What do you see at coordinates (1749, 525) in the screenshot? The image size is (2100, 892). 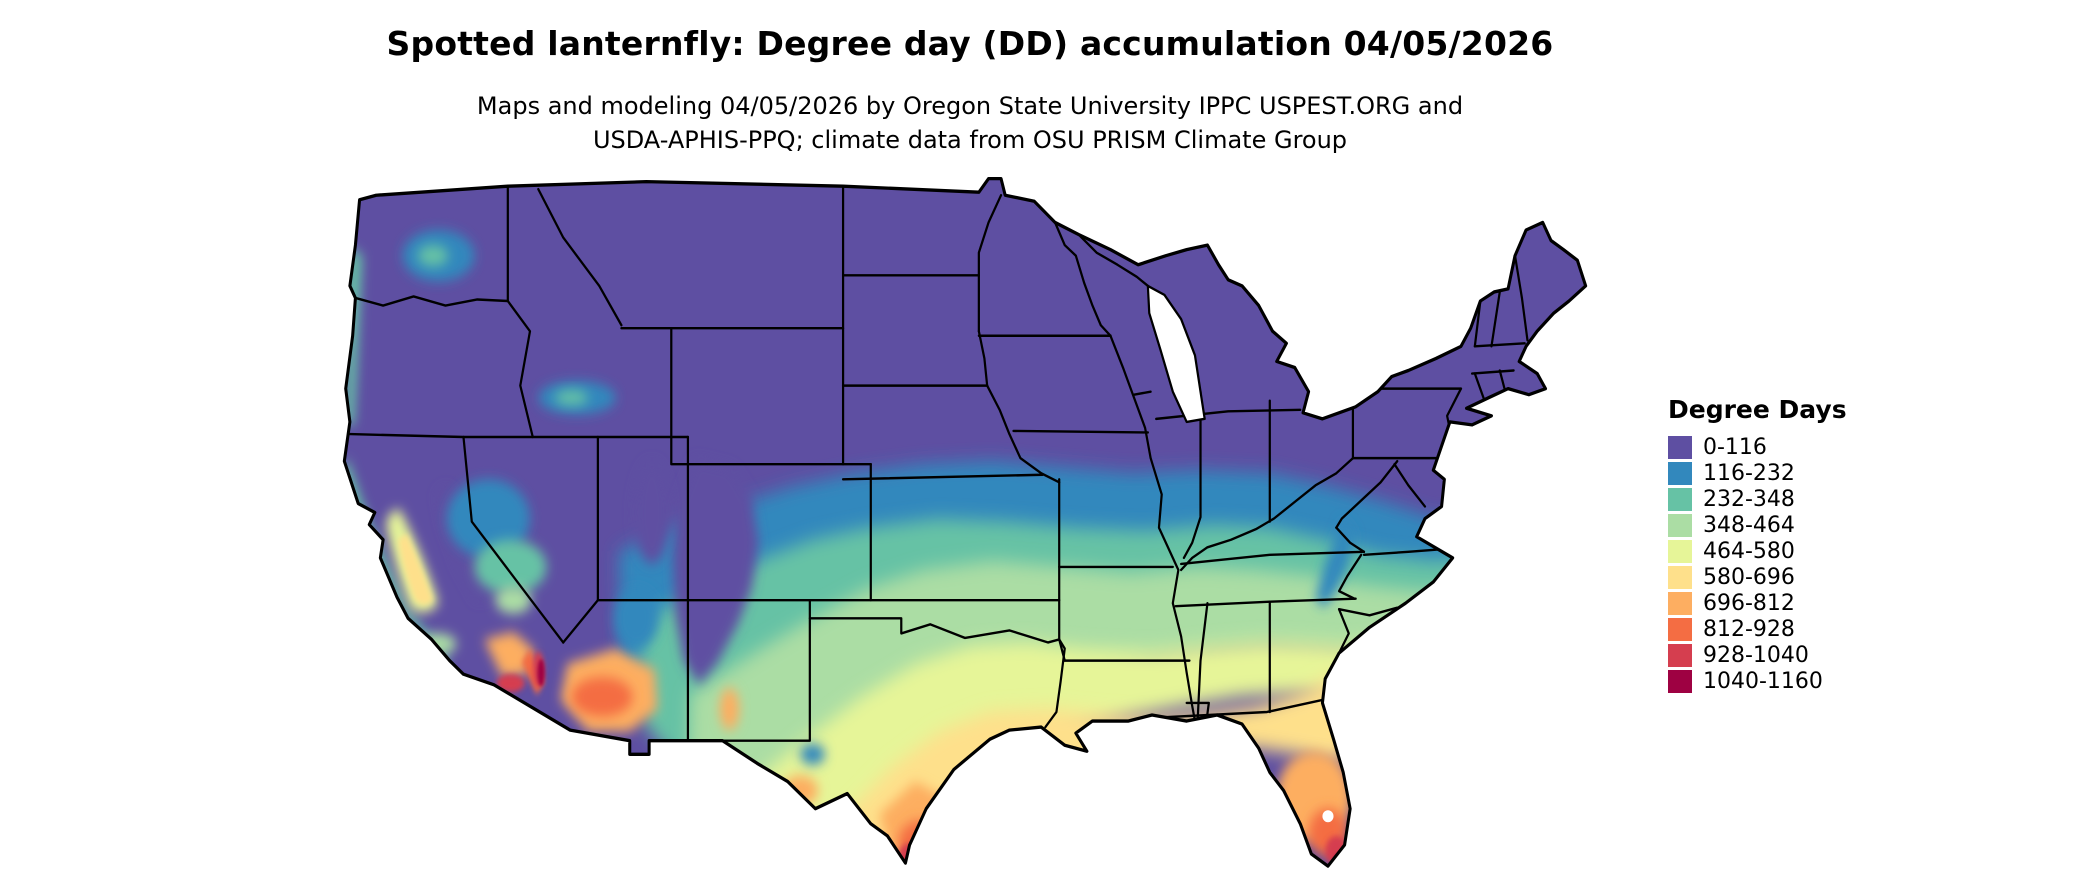 I see `legend-item-label: 348-464` at bounding box center [1749, 525].